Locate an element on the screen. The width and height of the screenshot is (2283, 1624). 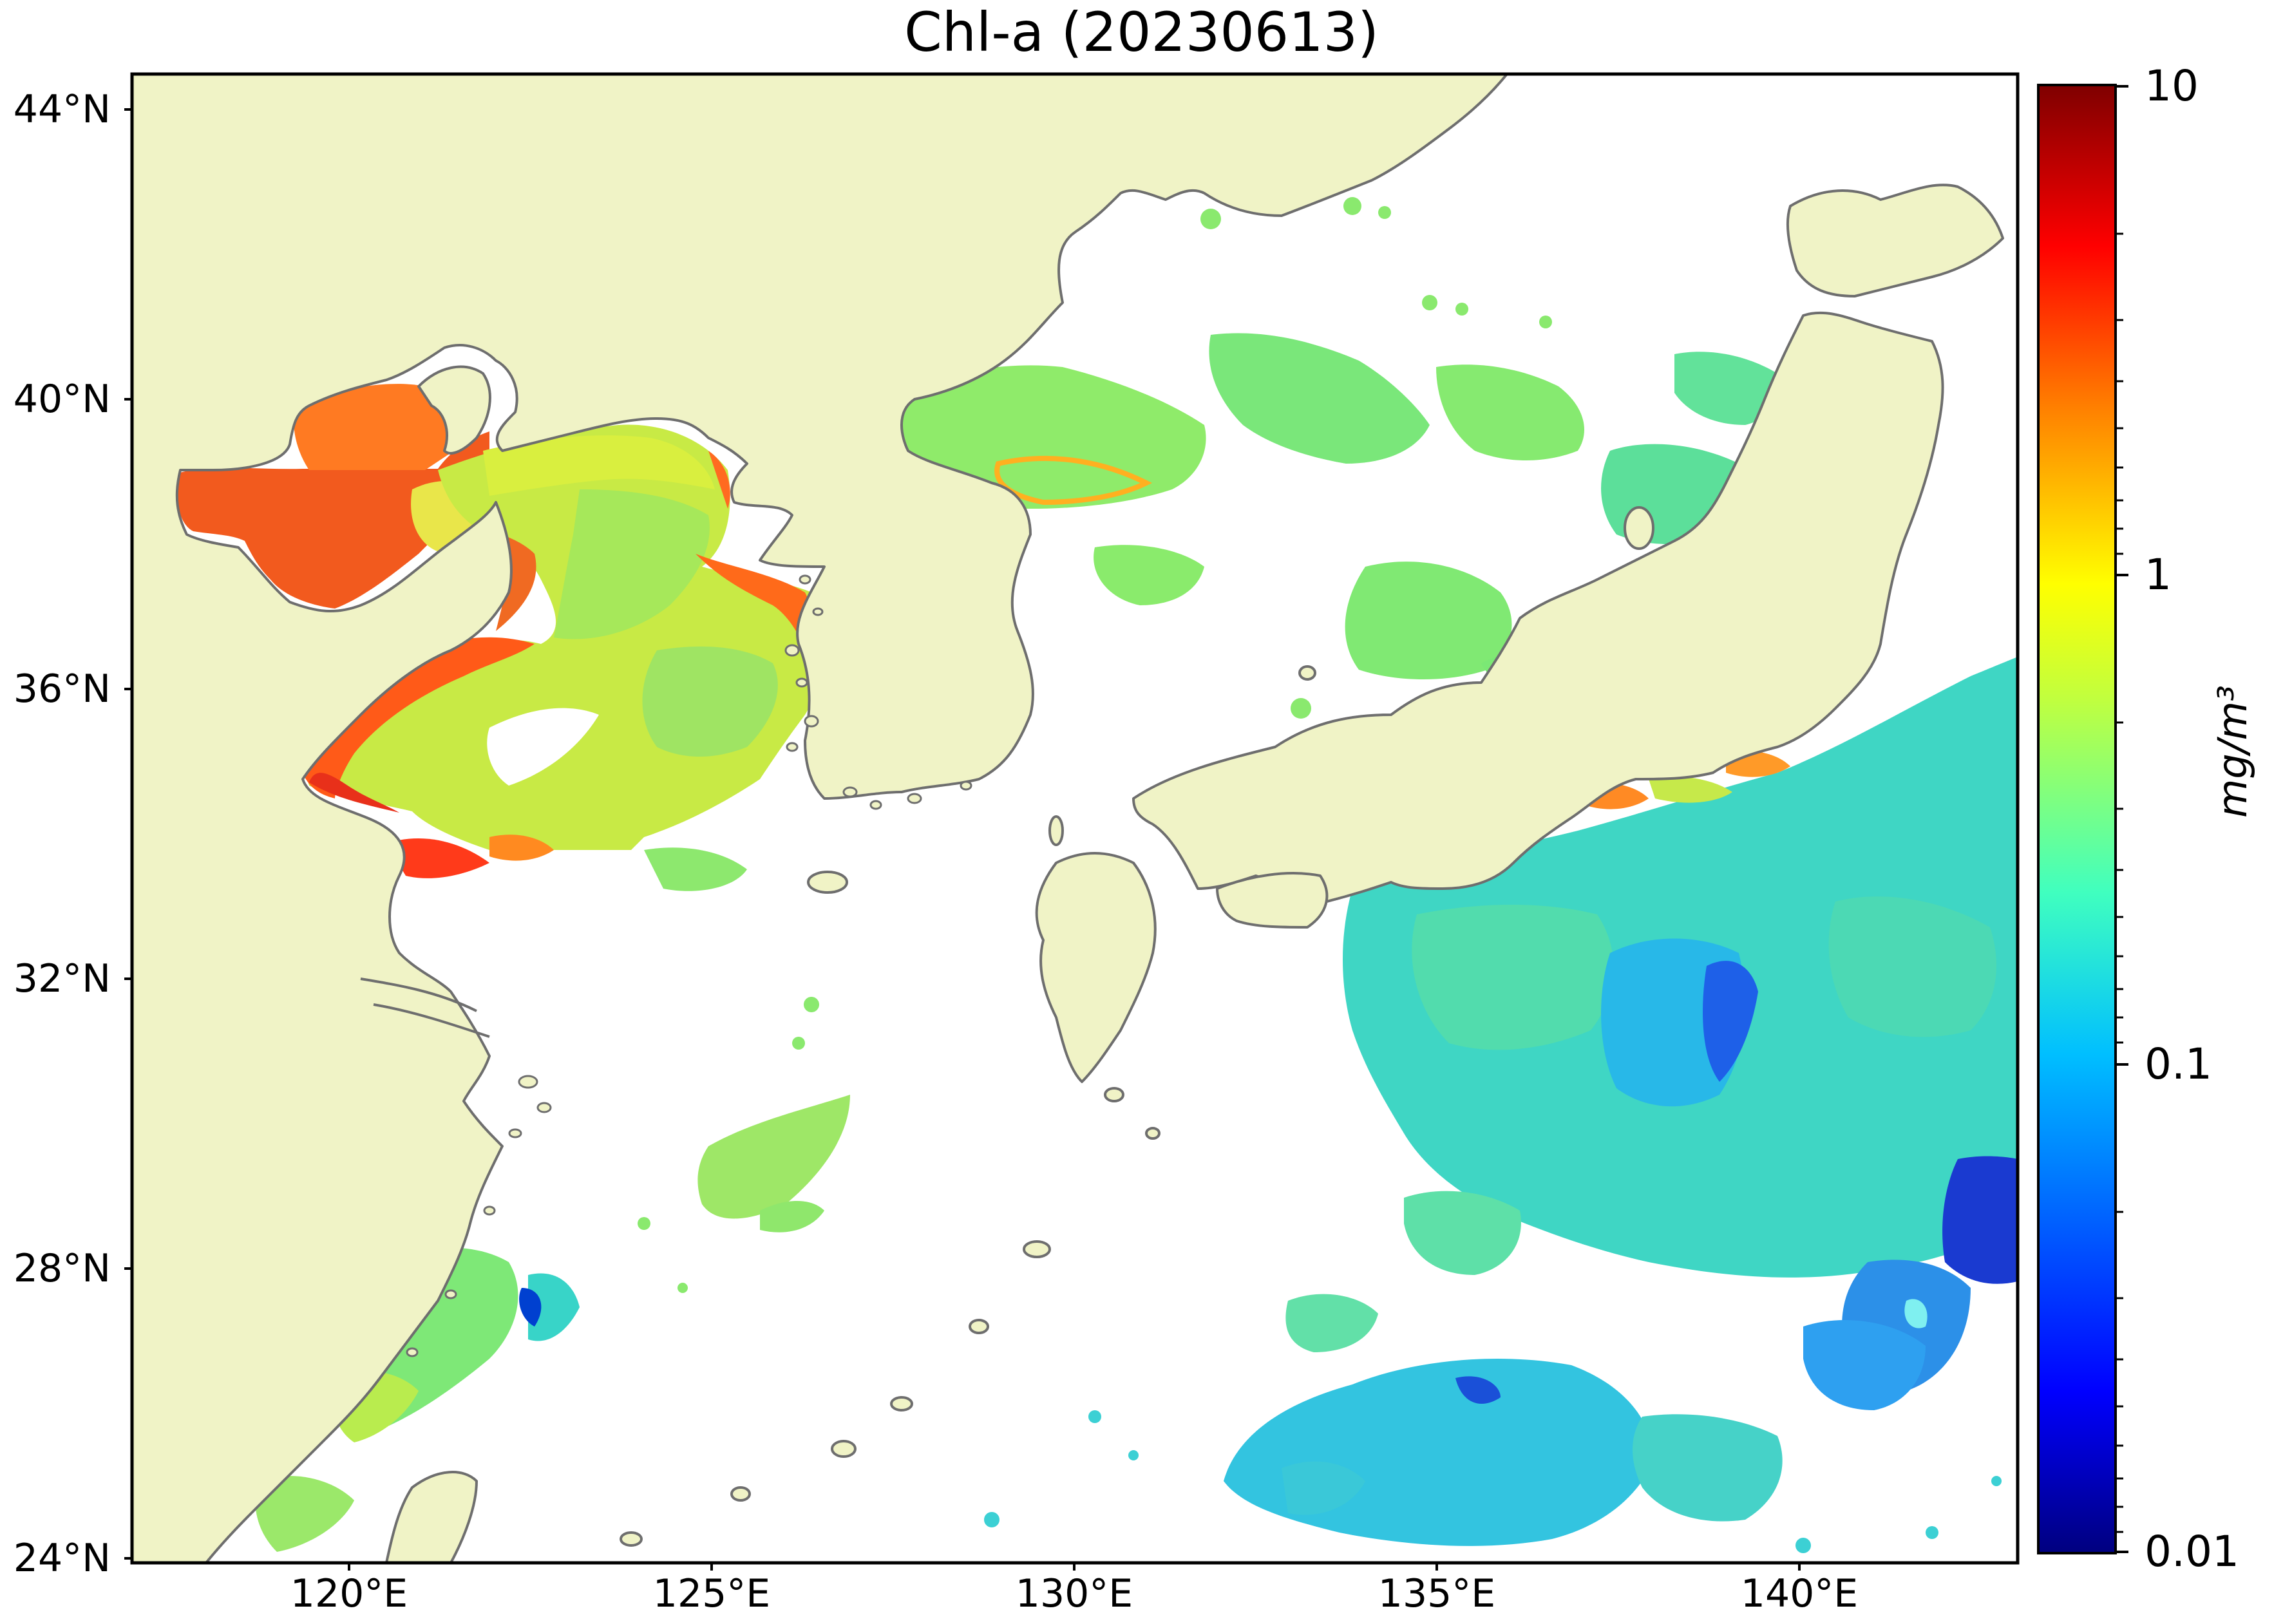
lat-label-44: 44°N is located at coordinates (62, 109).